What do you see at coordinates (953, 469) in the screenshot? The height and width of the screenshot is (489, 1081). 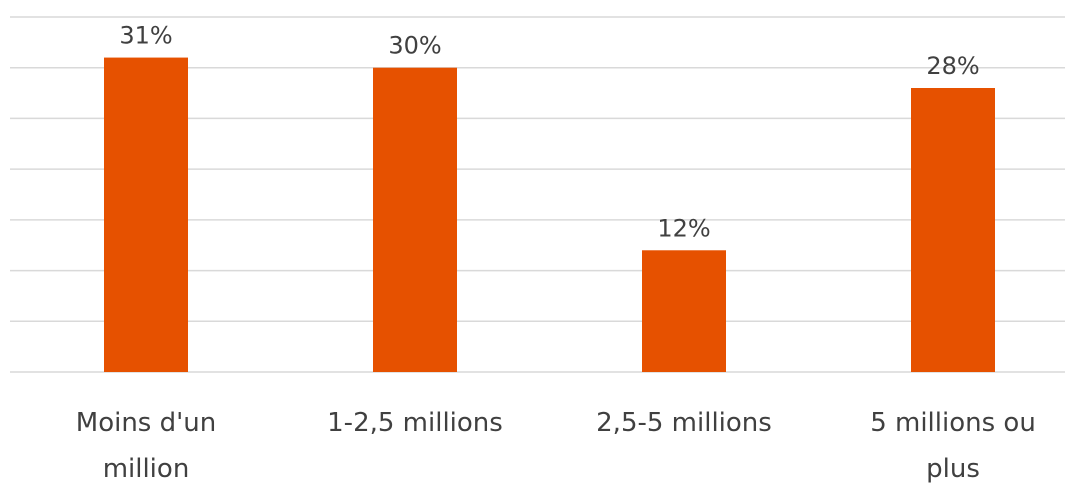 I see `tick-label-line: plus` at bounding box center [953, 469].